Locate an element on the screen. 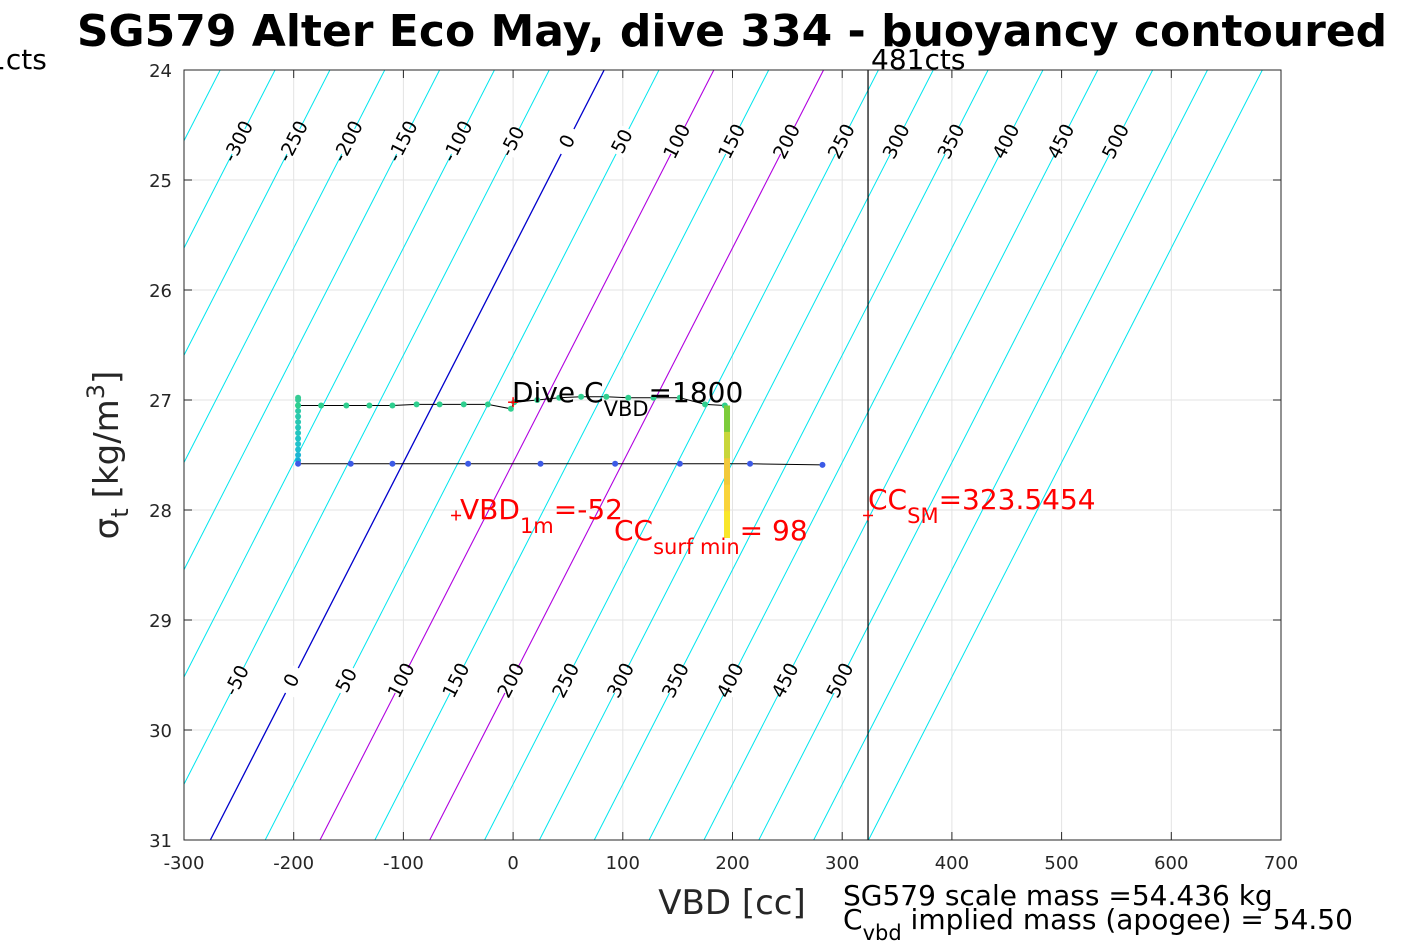 This screenshot has width=1417, height=945. y-tick-label: 25 is located at coordinates (160, 181).